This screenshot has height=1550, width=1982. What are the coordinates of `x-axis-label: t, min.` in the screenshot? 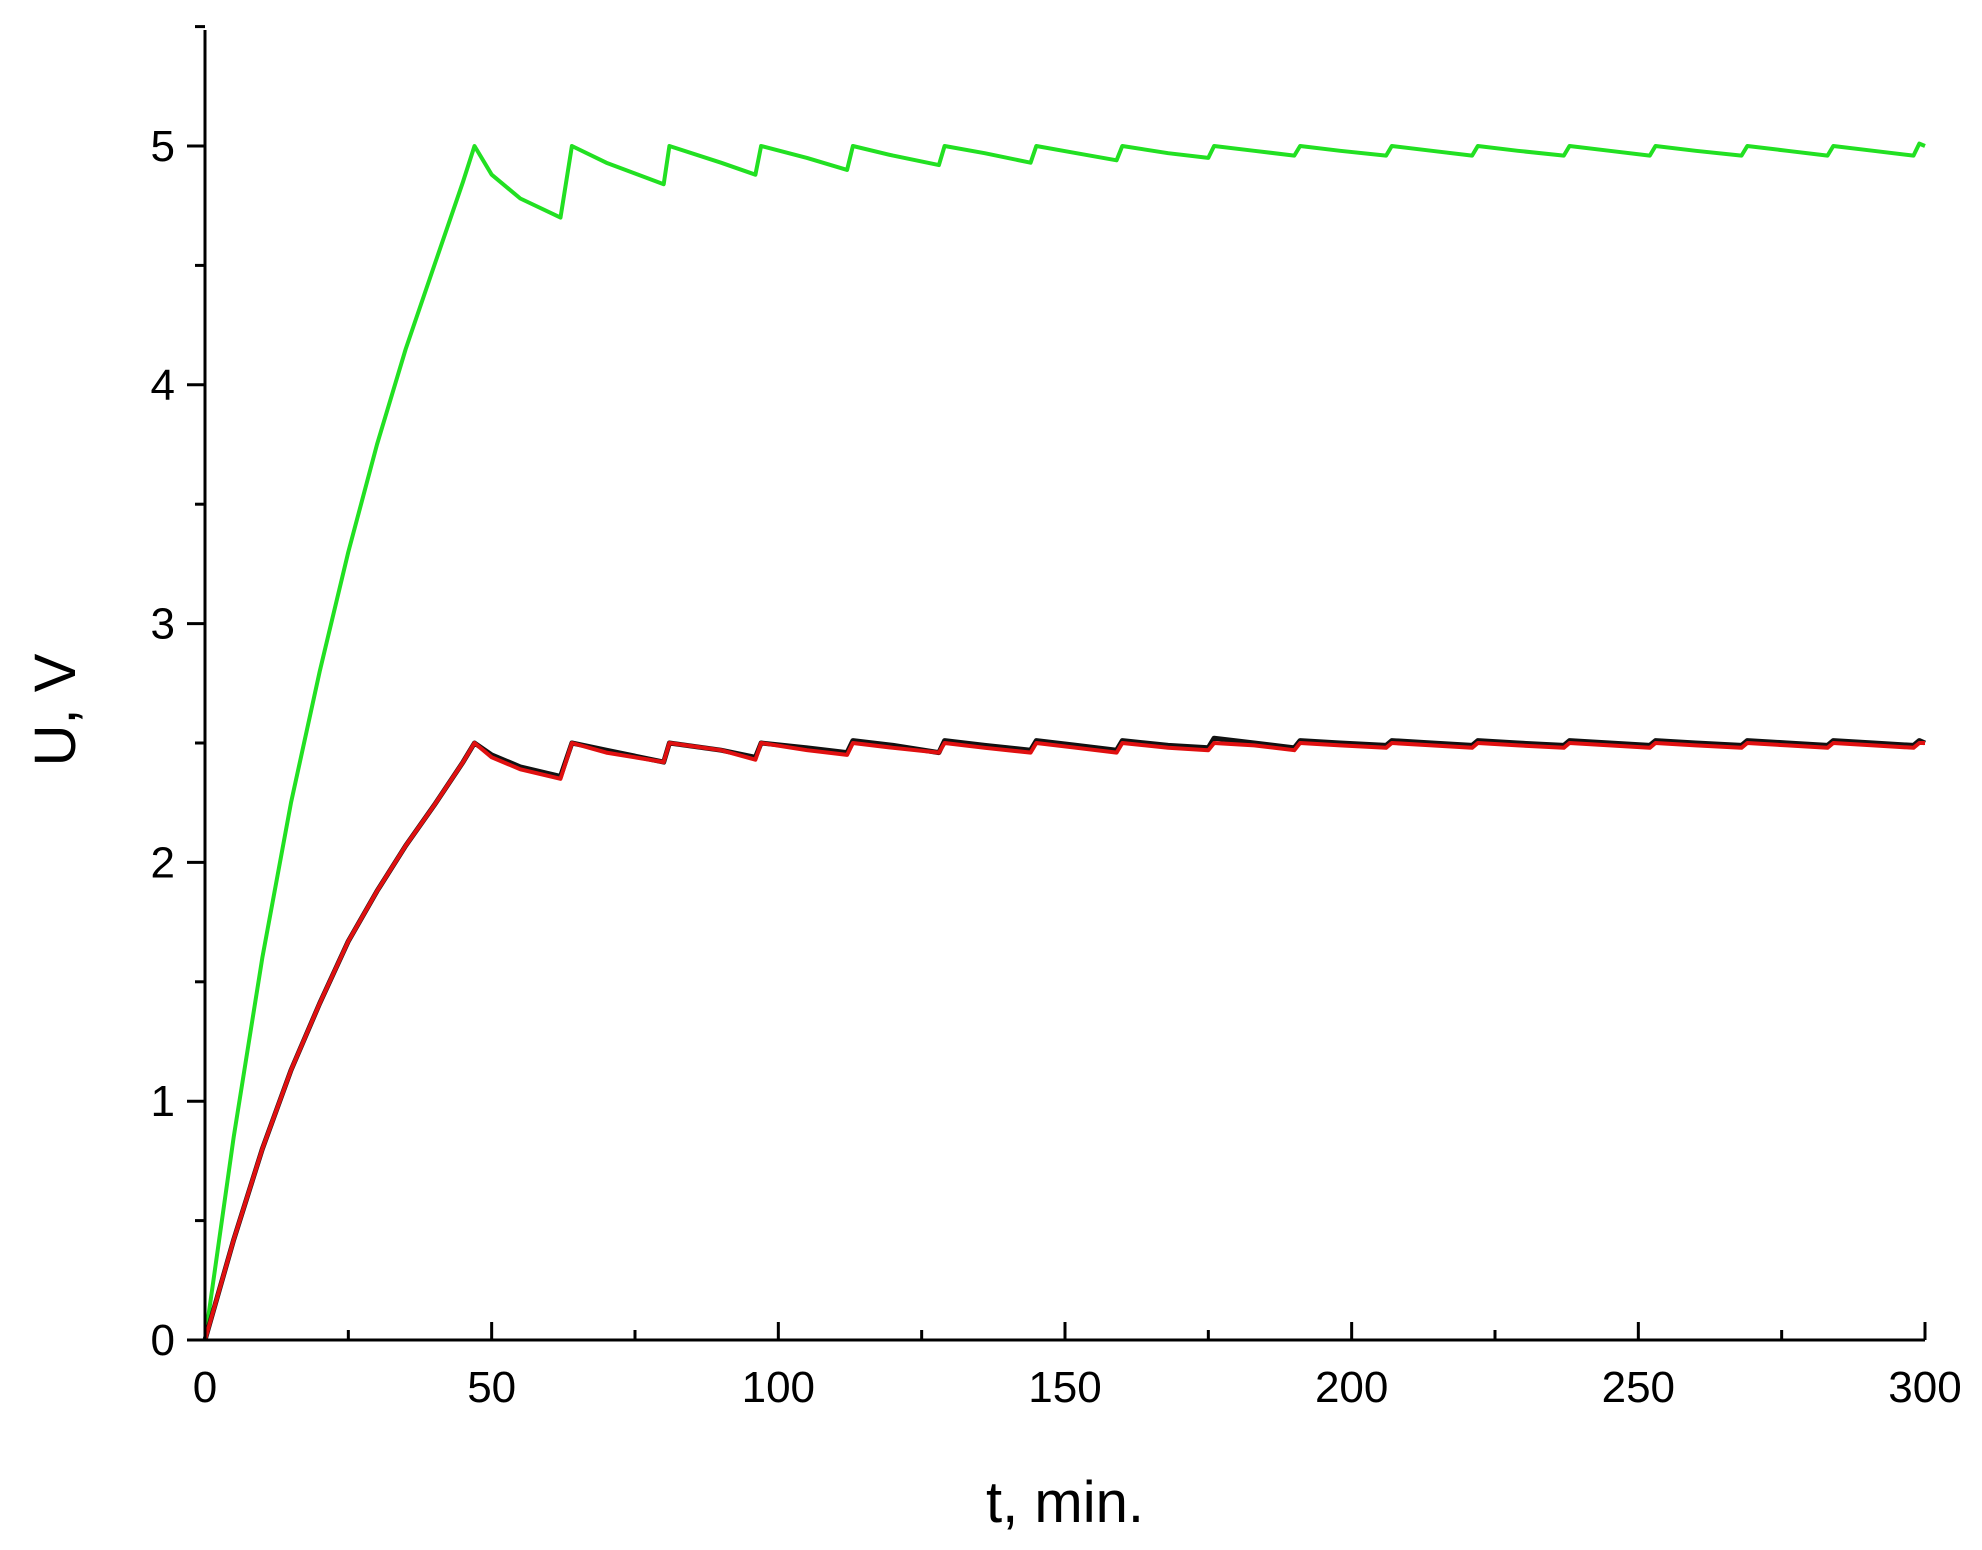 It's located at (1065, 1502).